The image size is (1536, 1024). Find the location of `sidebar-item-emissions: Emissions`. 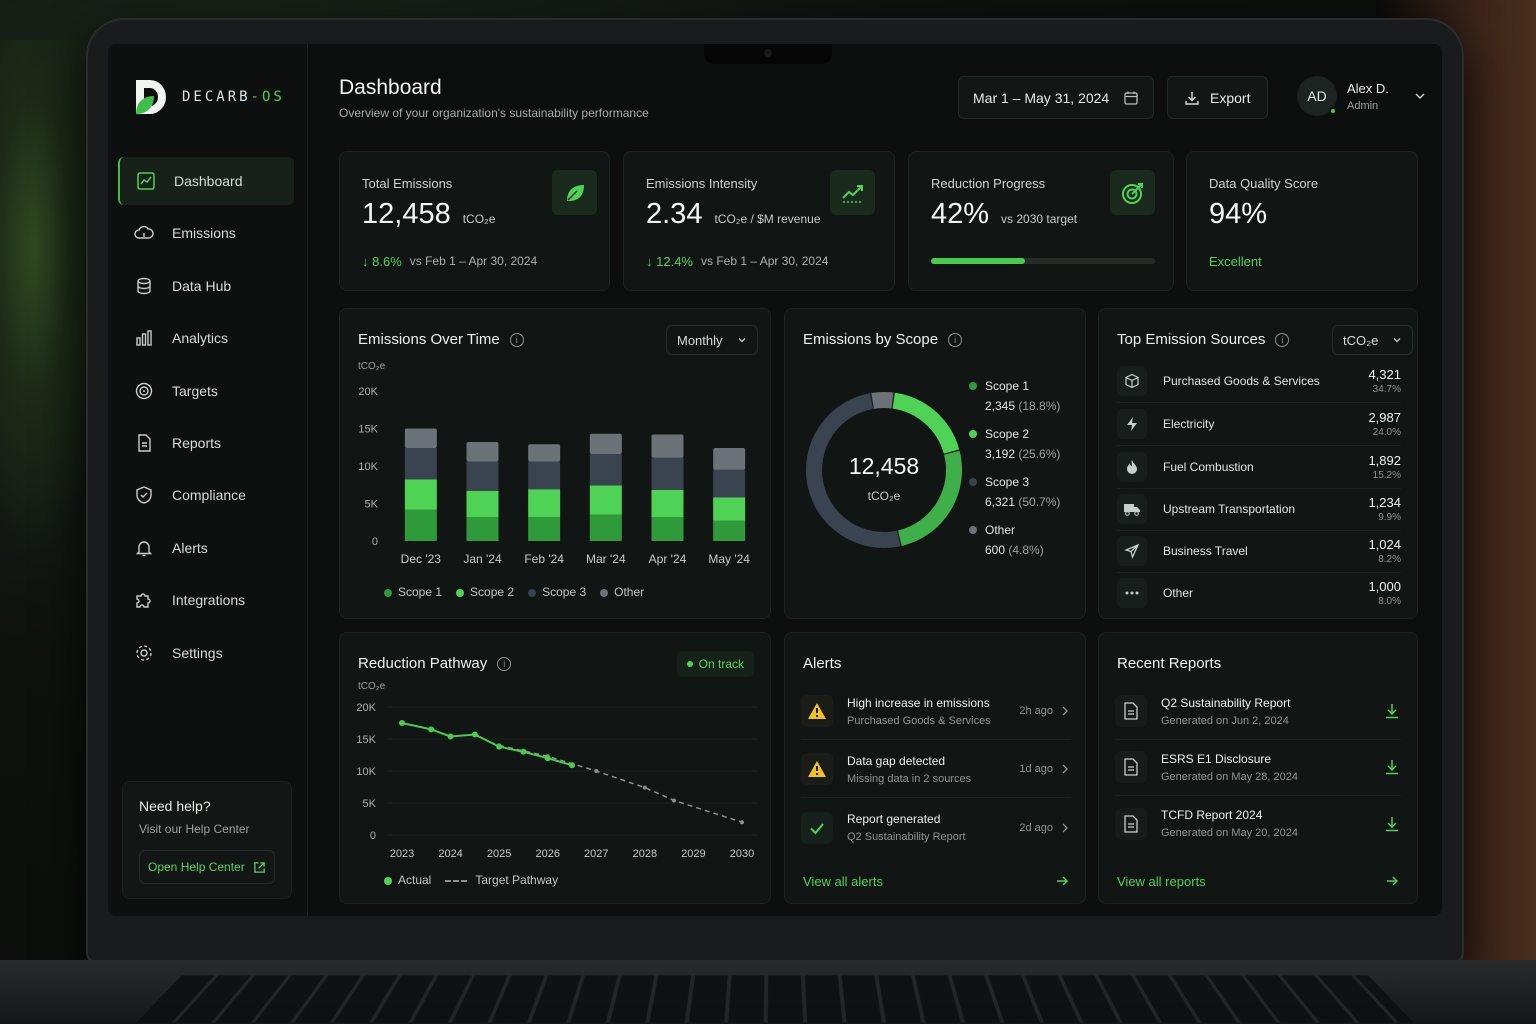

sidebar-item-emissions: Emissions is located at coordinates (206, 233).